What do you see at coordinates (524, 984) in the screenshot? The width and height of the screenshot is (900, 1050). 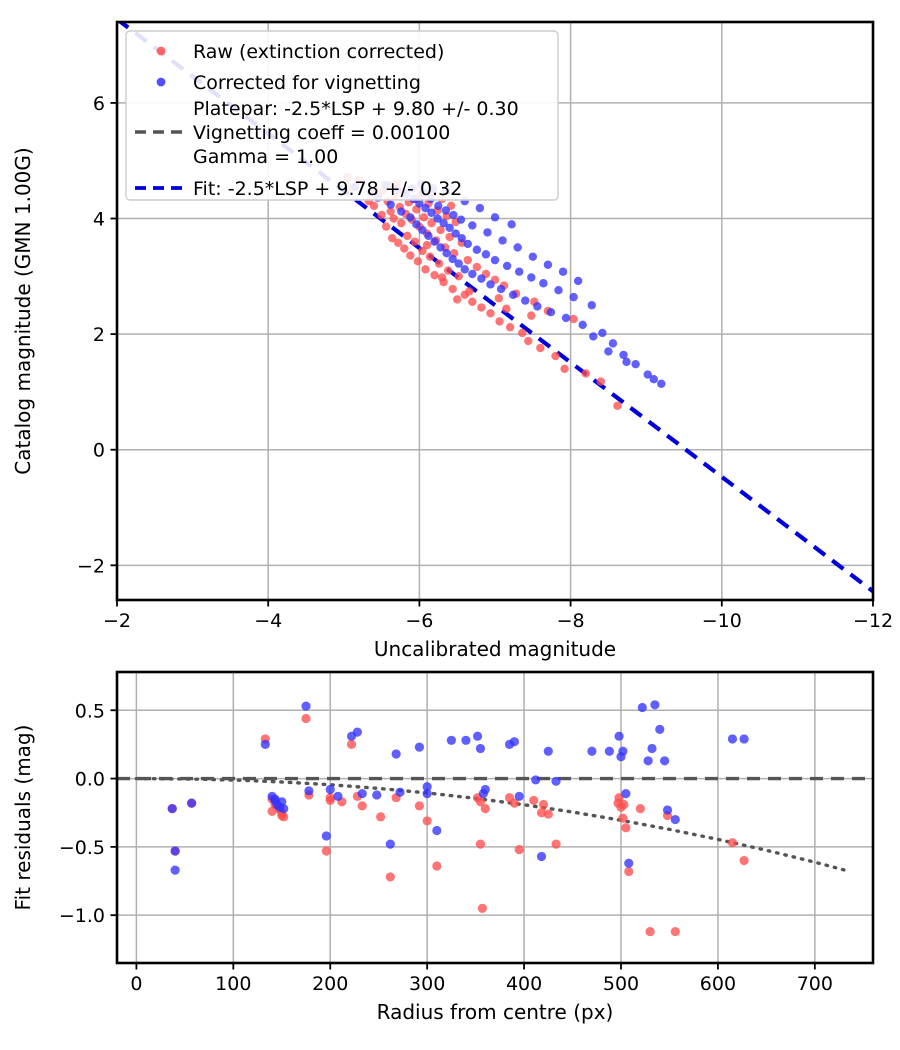 I see `res-xtick-label: 400` at bounding box center [524, 984].